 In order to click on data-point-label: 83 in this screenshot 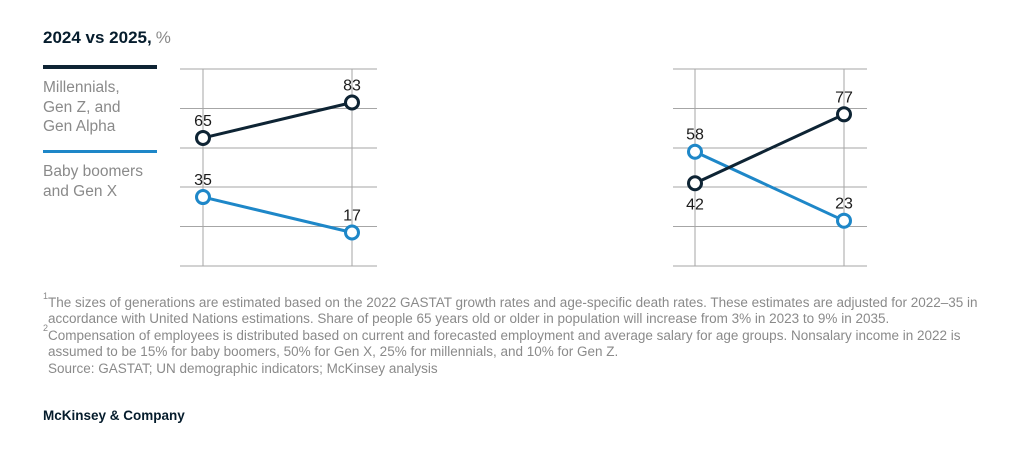, I will do `click(352, 85)`.